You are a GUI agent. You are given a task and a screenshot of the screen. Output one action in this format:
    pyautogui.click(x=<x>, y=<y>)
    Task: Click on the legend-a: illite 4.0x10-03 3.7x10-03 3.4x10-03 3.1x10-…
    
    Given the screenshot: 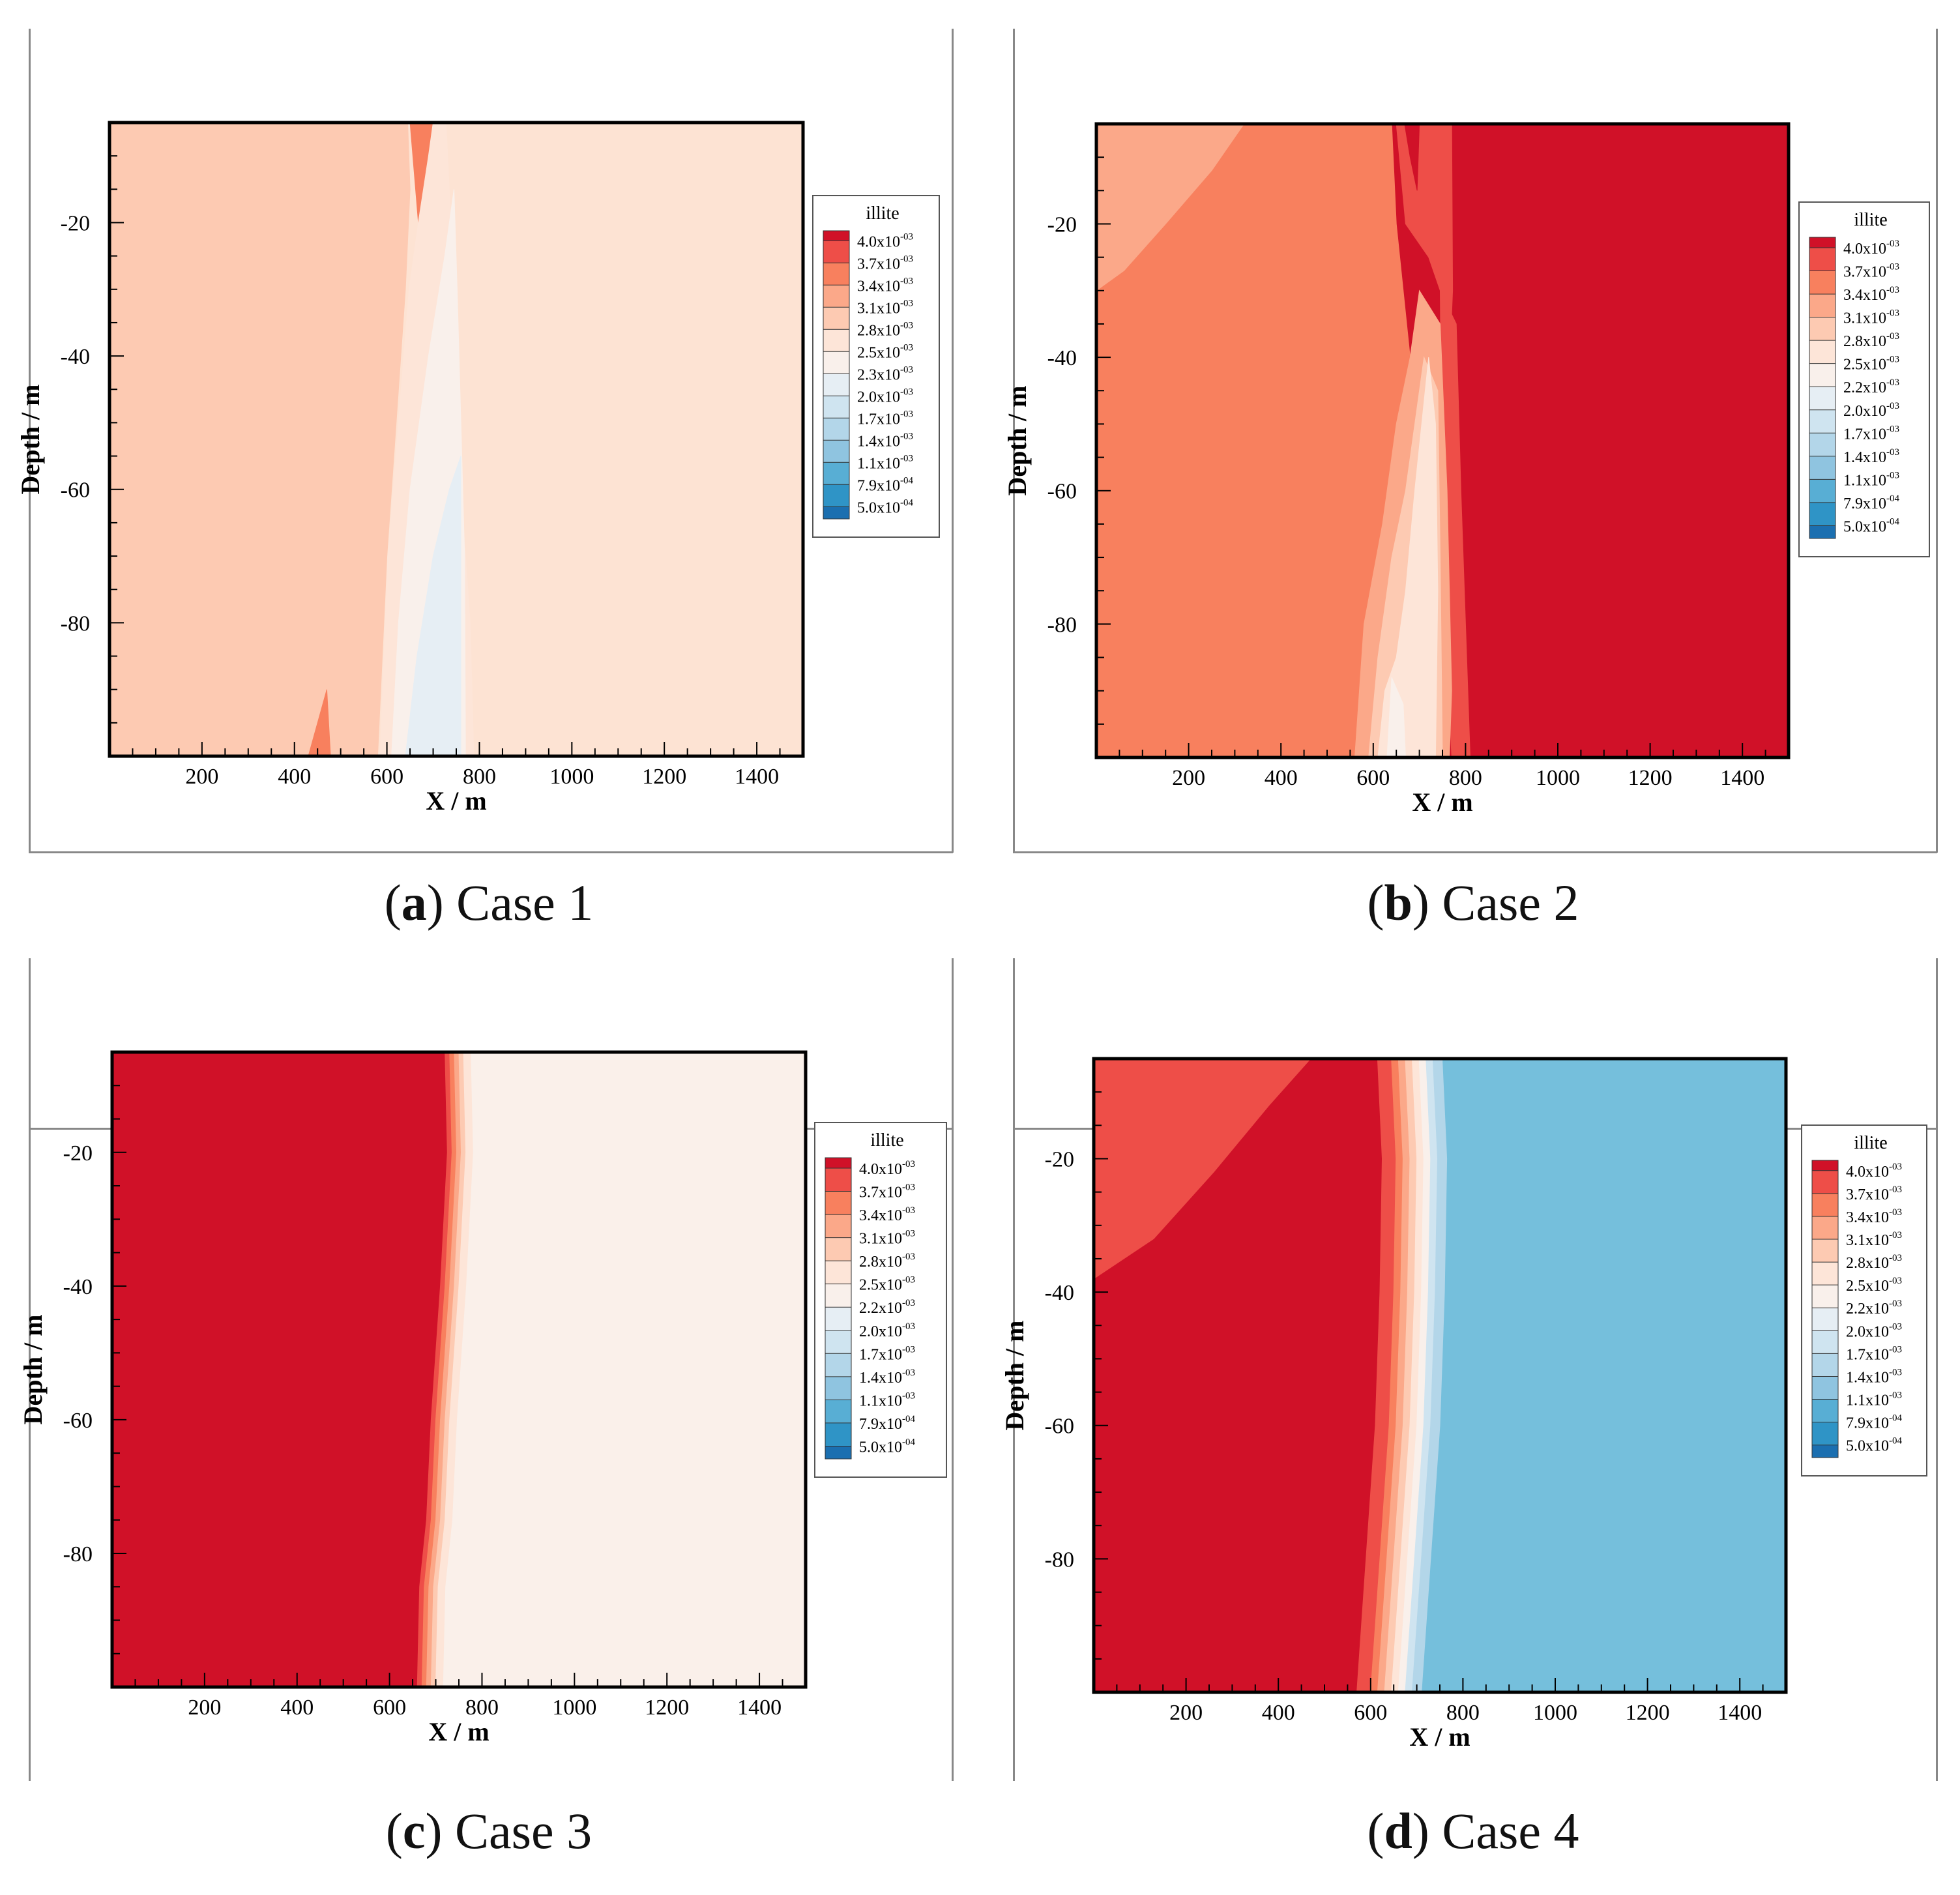 What is the action you would take?
    pyautogui.click(x=876, y=366)
    